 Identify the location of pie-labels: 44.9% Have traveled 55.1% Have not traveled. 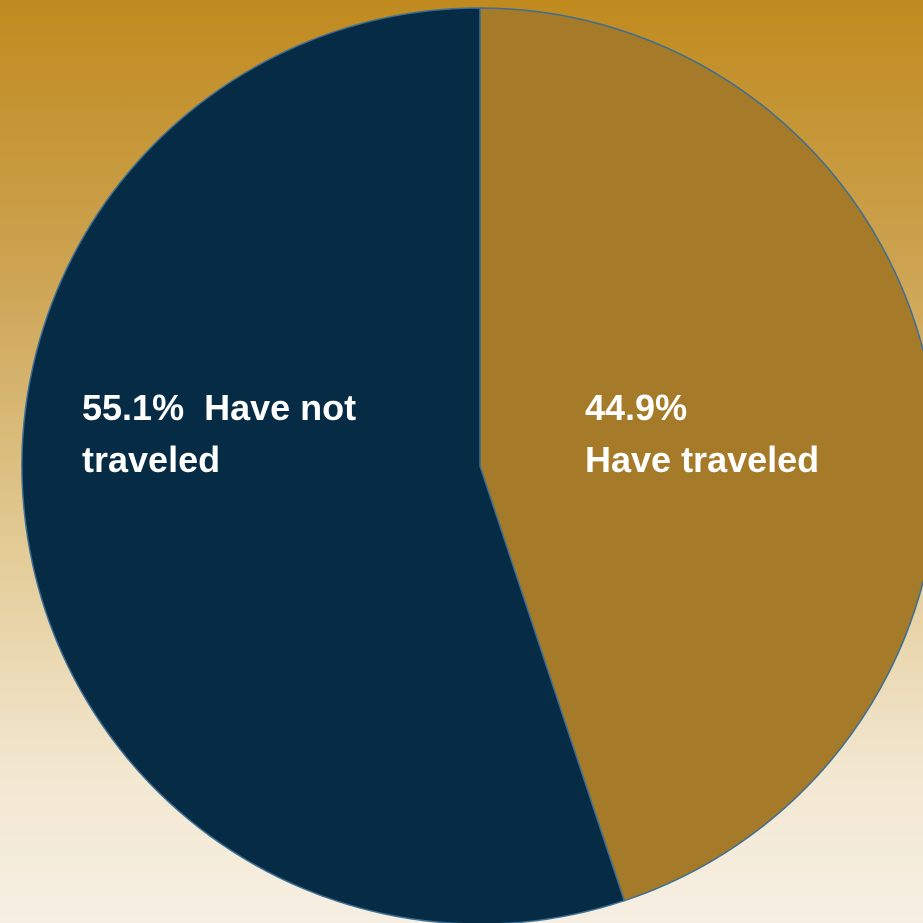
(450, 433).